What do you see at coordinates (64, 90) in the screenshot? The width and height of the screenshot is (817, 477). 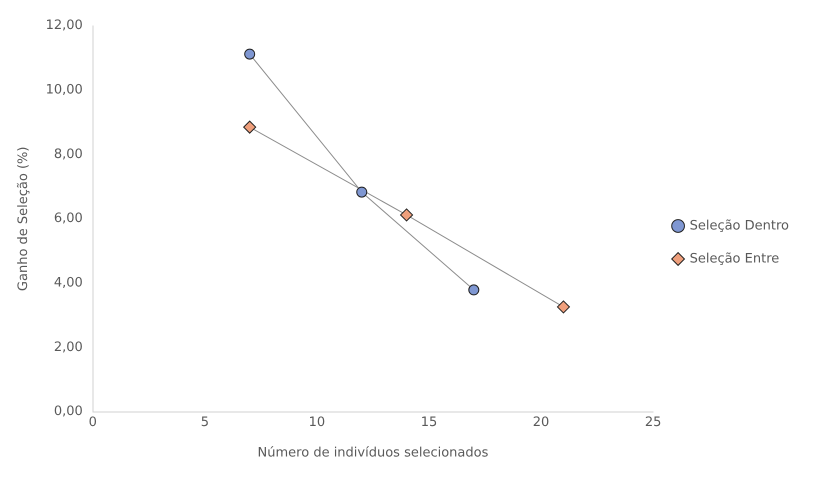 I see `y-tick-label: 10,00` at bounding box center [64, 90].